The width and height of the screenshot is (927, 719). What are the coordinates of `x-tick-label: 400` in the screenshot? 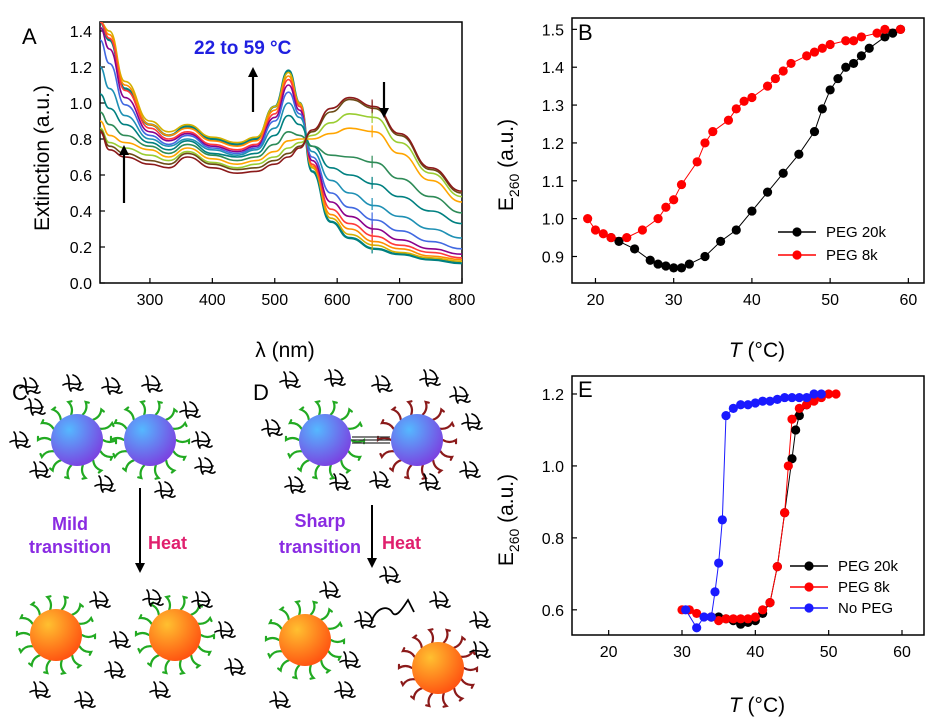 It's located at (212, 300).